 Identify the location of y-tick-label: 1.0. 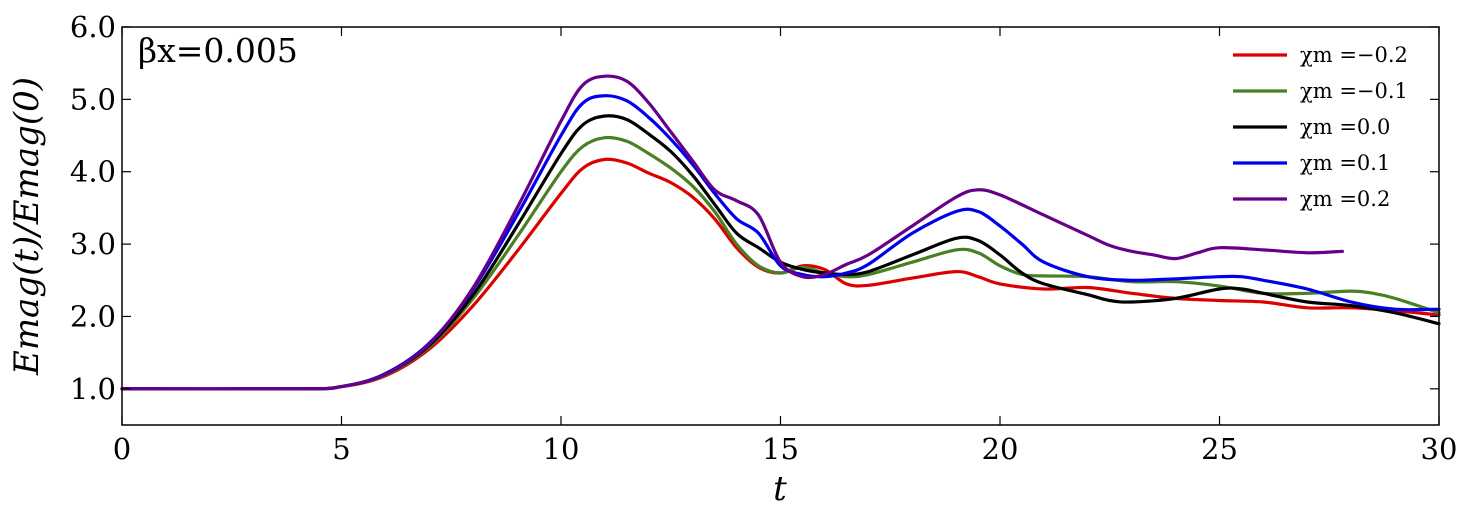
(93, 389).